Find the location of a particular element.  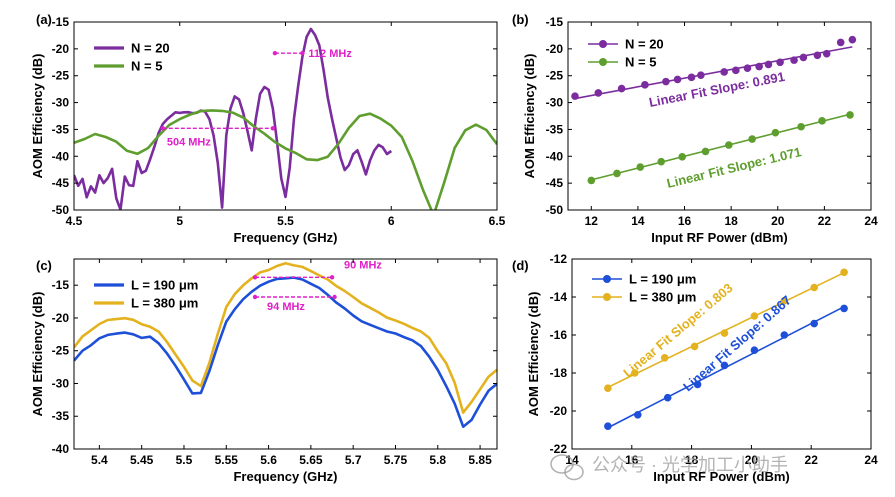

legend-label: L = 190 μm is located at coordinates (164, 285).